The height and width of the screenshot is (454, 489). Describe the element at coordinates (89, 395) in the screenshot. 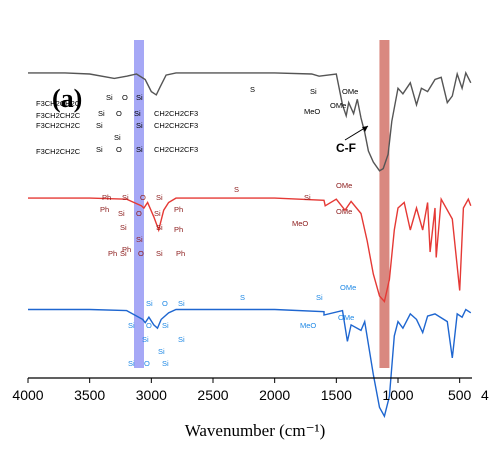

I see `x-tick-label: 3500` at that location.